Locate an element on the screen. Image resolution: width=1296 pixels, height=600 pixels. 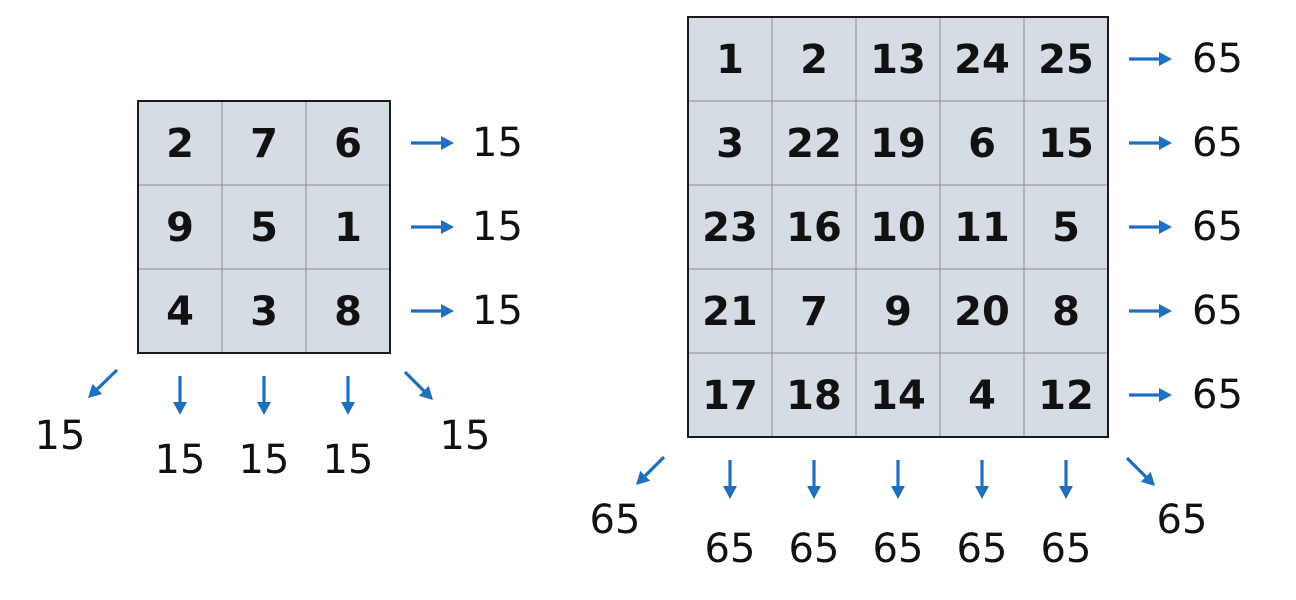
grid-cell: 2 is located at coordinates (814, 59).